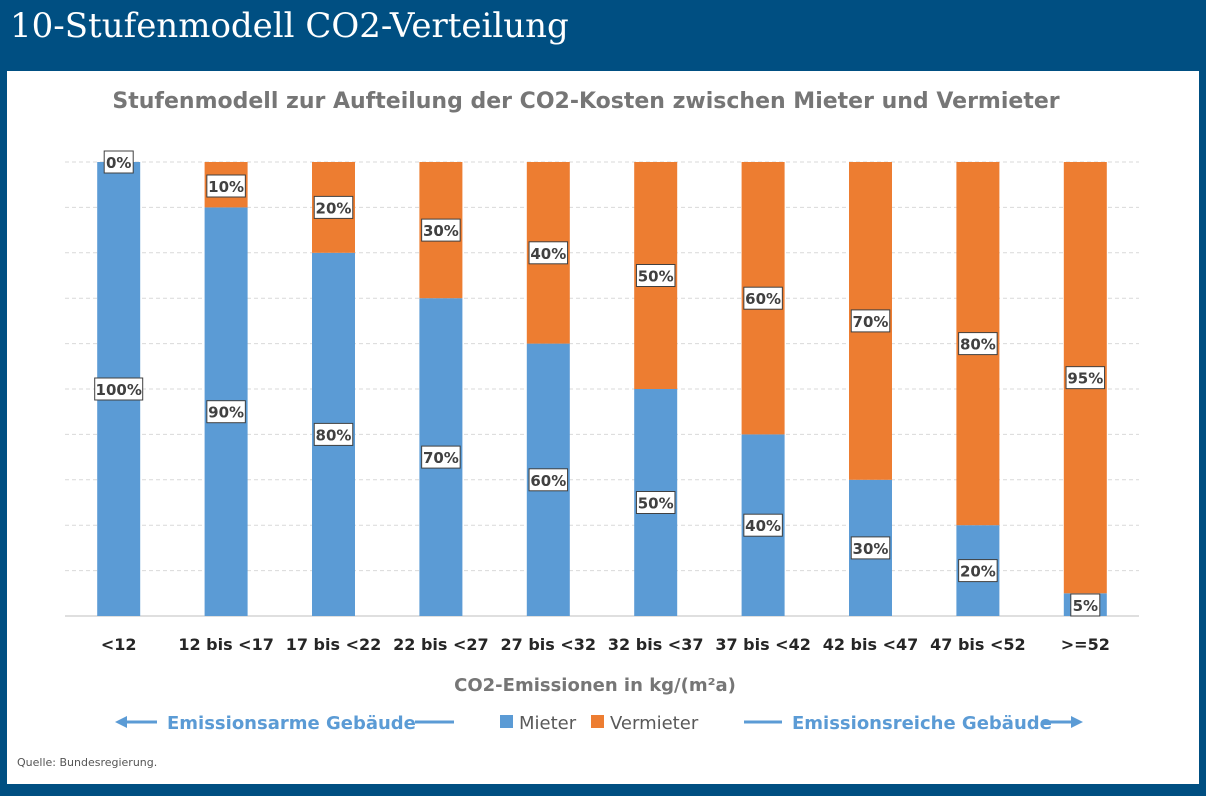  I want to click on x-tick-label: 12 bis <17, so click(226, 644).